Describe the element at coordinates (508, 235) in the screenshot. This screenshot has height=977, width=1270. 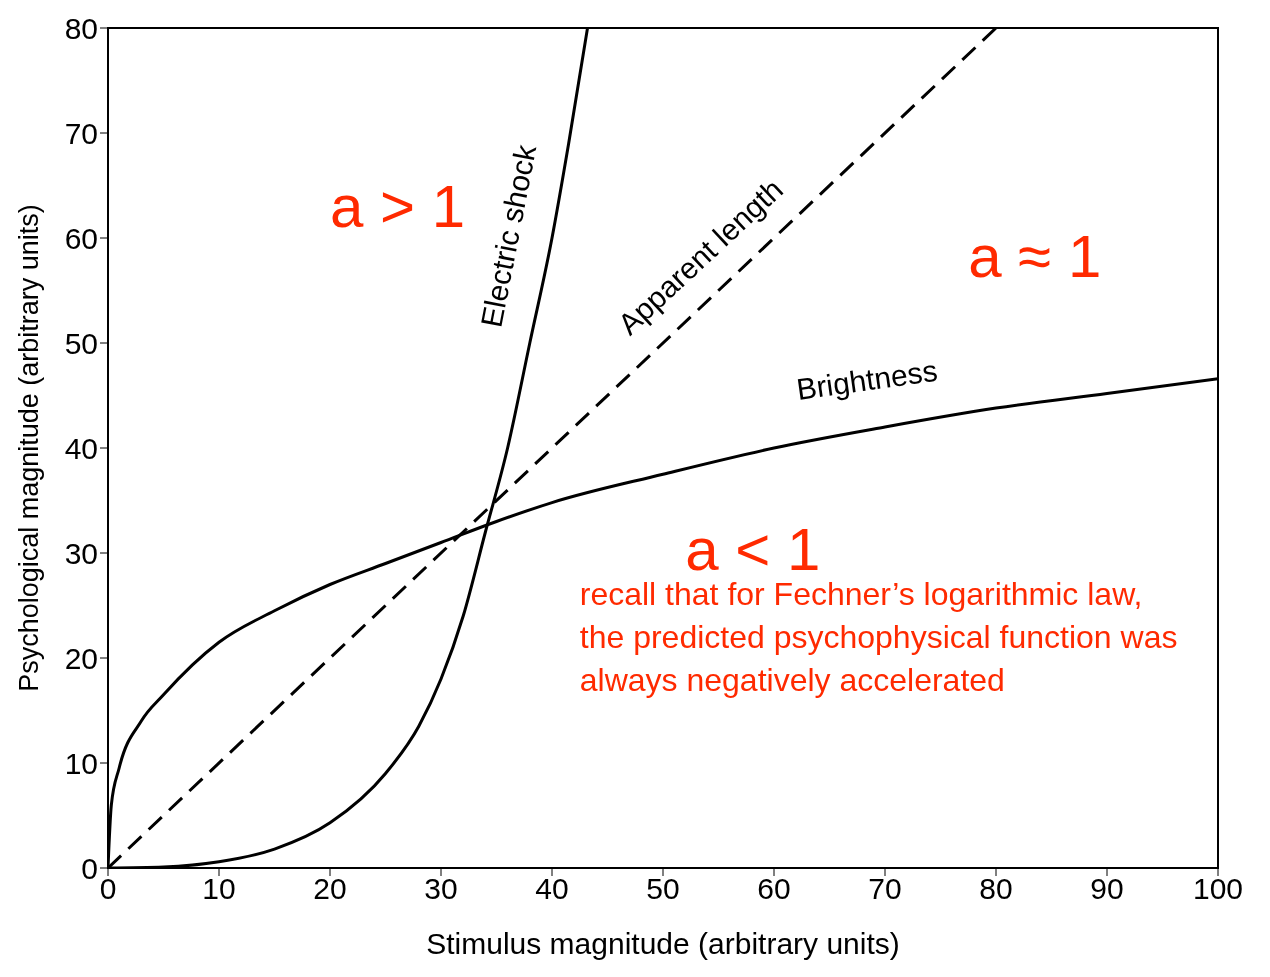
I see `text: Electric shock` at that location.